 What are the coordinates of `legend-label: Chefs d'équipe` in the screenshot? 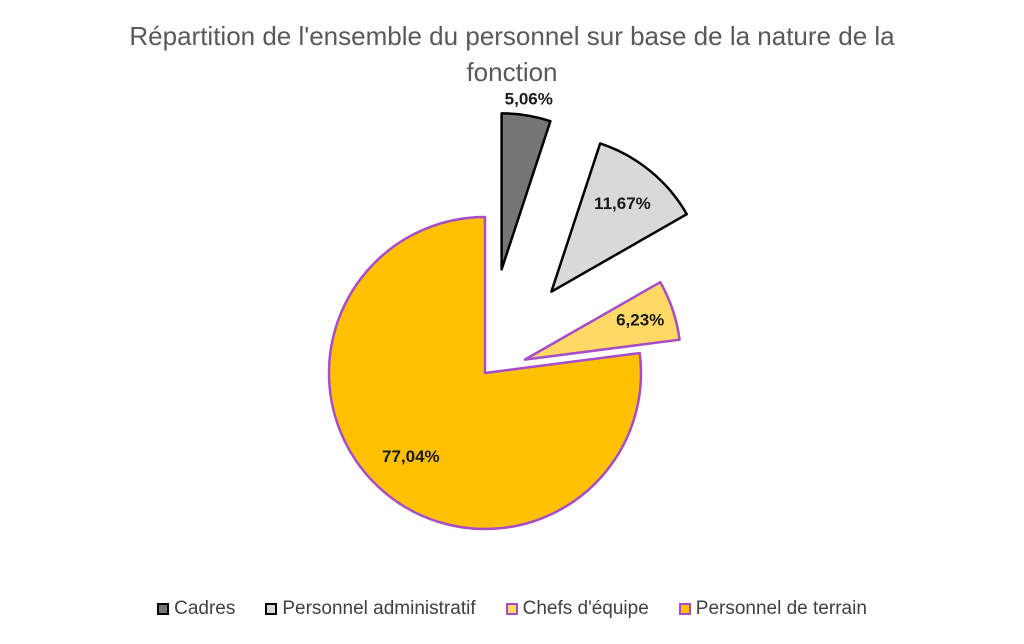 It's located at (585, 608).